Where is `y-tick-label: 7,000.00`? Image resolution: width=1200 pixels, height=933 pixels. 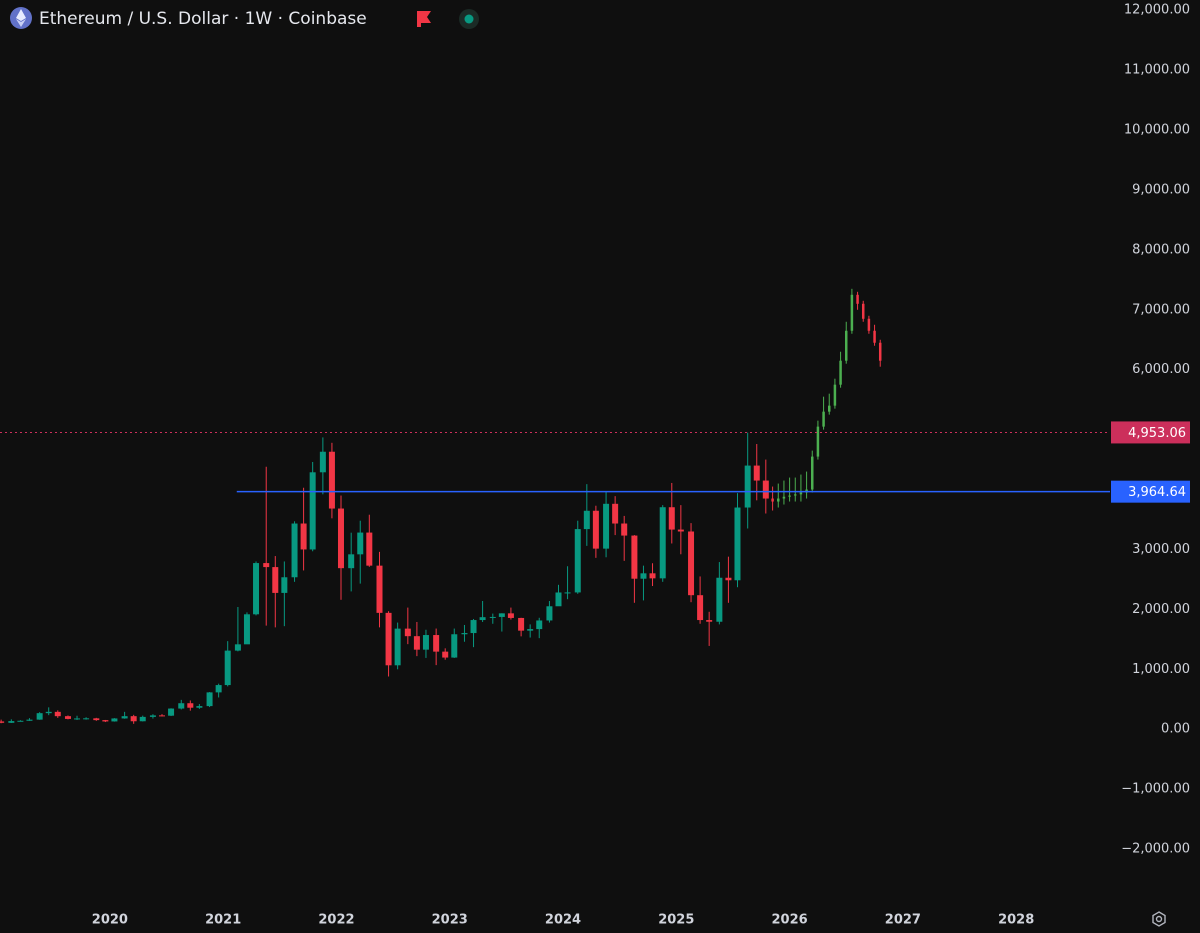 y-tick-label: 7,000.00 is located at coordinates (1161, 309).